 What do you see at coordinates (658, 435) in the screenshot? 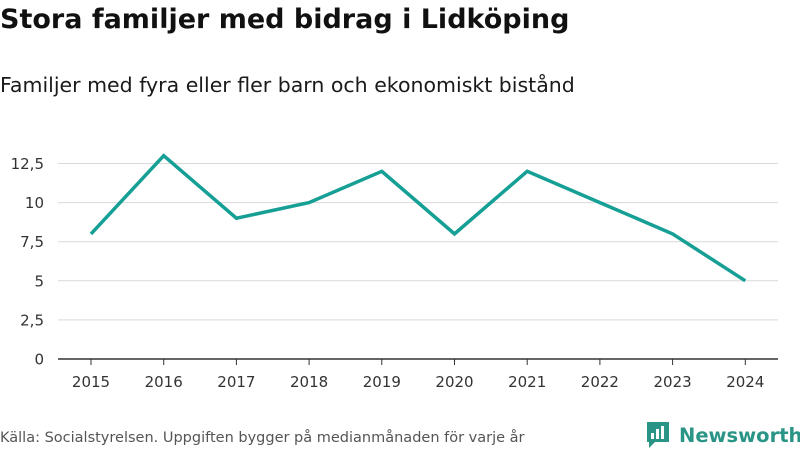
I see `newsworthy-logo-icon` at bounding box center [658, 435].